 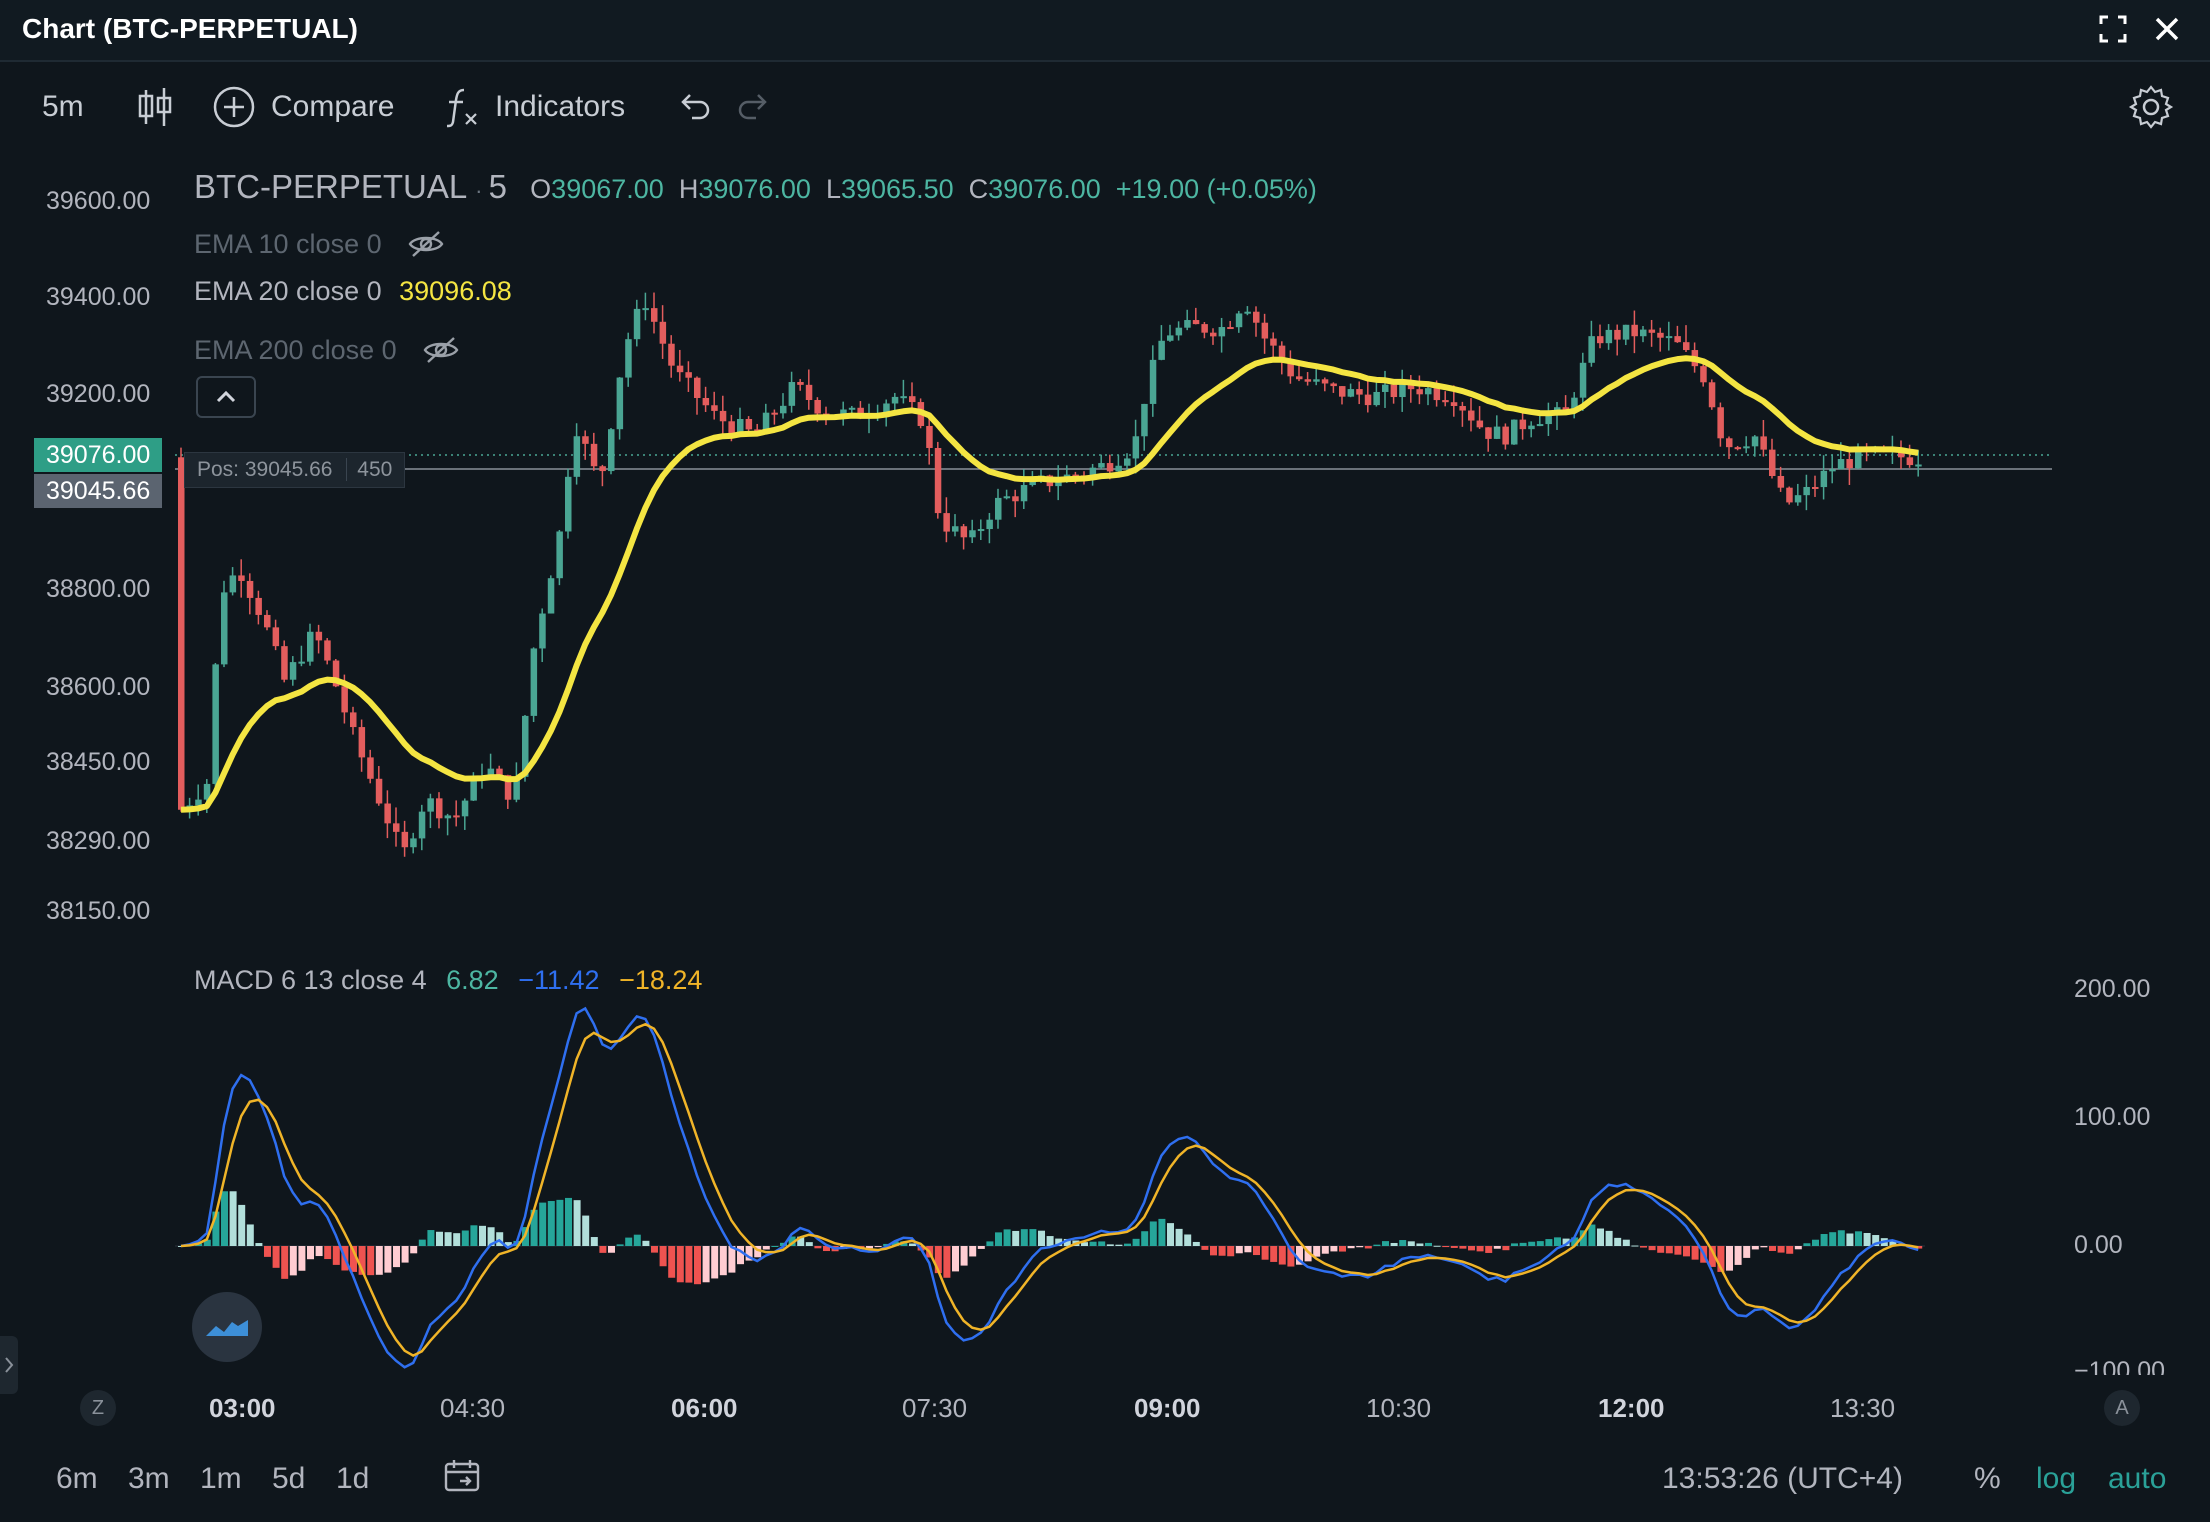 I want to click on zoom-reset-button: Z, so click(x=98, y=1408).